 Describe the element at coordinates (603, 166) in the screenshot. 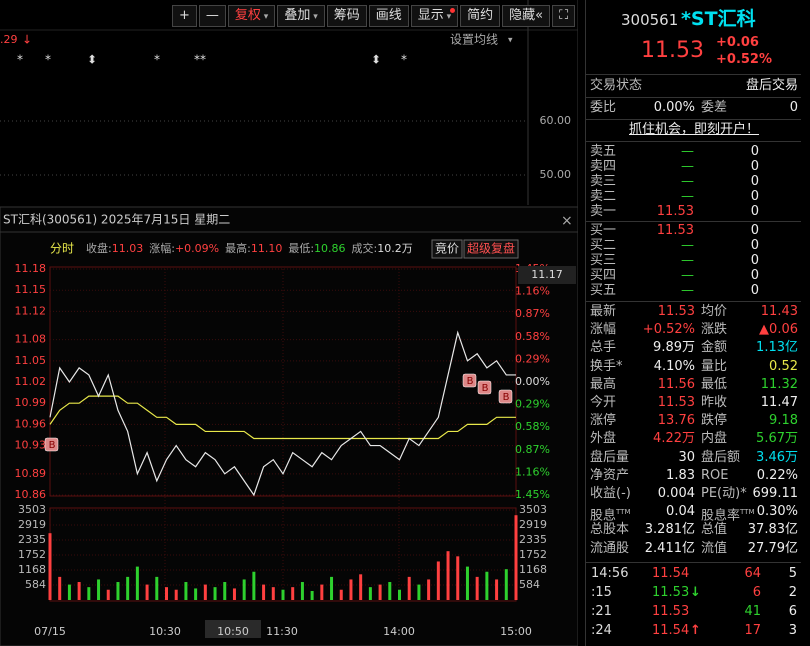

I see `book-label: 卖四` at that location.